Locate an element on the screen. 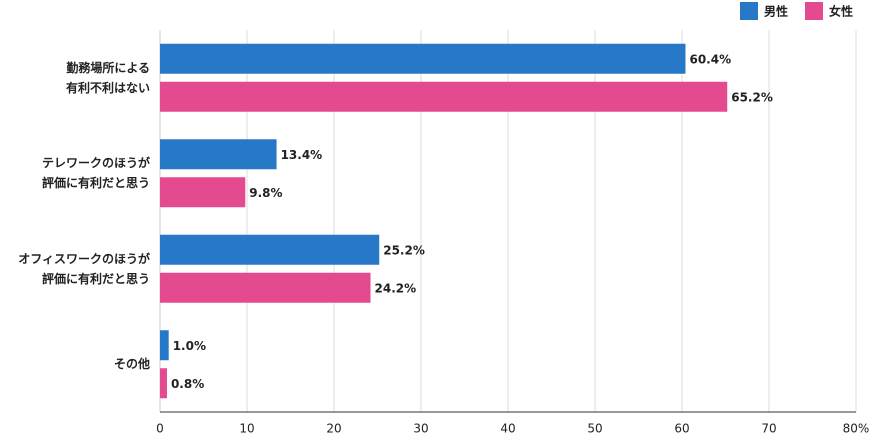 This screenshot has height=438, width=870. x-tick-label: 50 is located at coordinates (594, 429).